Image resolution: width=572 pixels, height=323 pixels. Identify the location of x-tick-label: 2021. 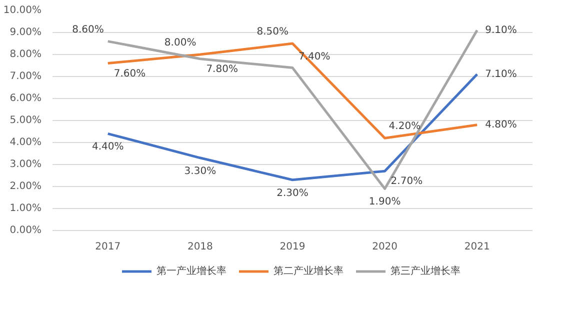
(477, 247).